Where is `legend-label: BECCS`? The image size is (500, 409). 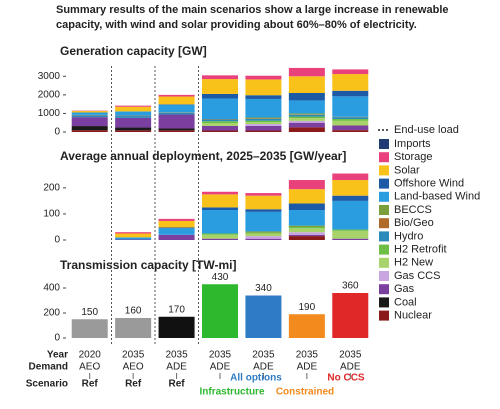 legend-label: BECCS is located at coordinates (413, 210).